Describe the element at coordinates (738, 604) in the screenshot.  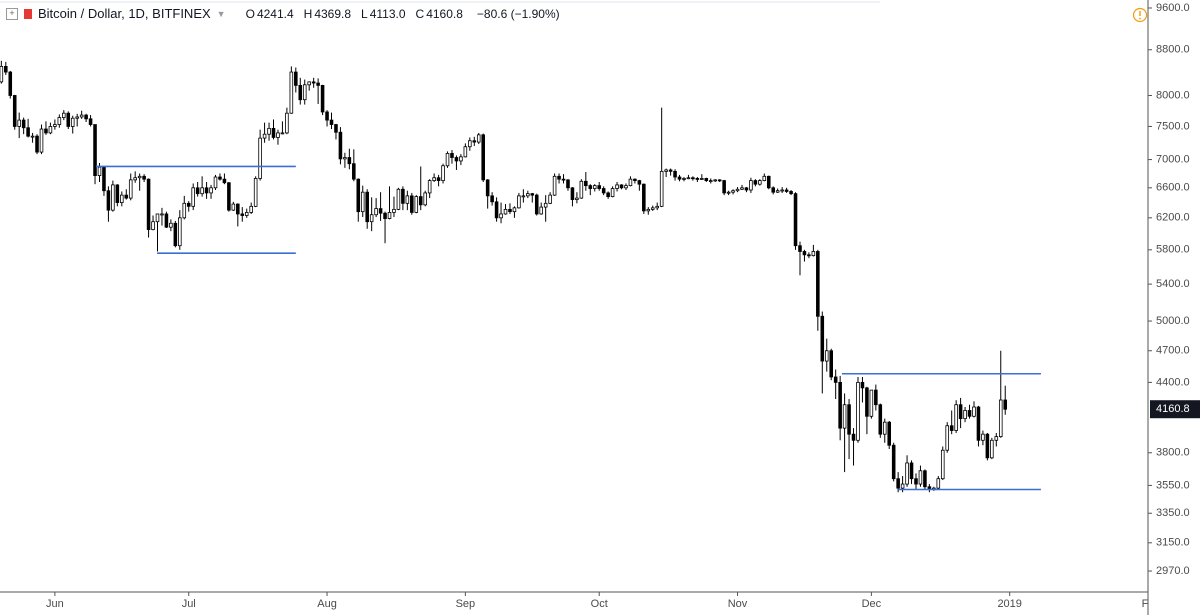
I see `x-tick-label: Nov` at that location.